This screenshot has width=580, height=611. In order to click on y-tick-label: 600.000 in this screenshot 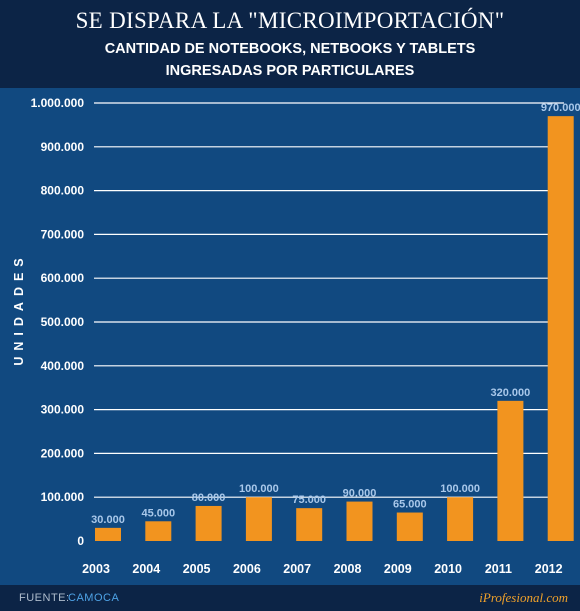, I will do `click(63, 278)`.